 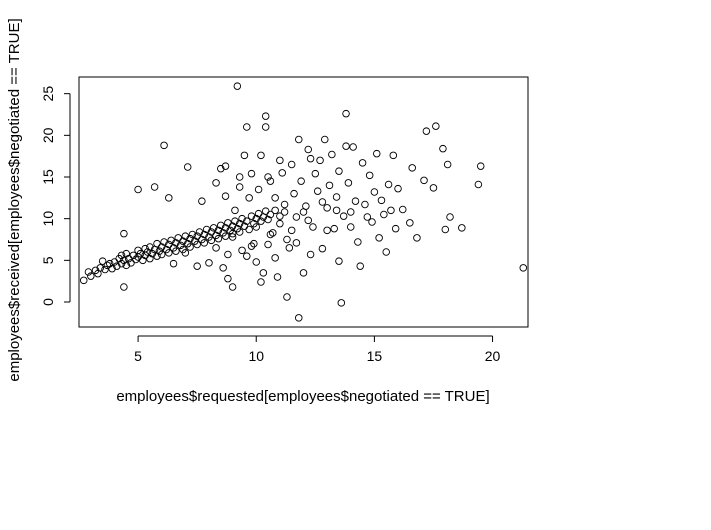 What do you see at coordinates (138, 356) in the screenshot?
I see `x-tick-label: 5` at bounding box center [138, 356].